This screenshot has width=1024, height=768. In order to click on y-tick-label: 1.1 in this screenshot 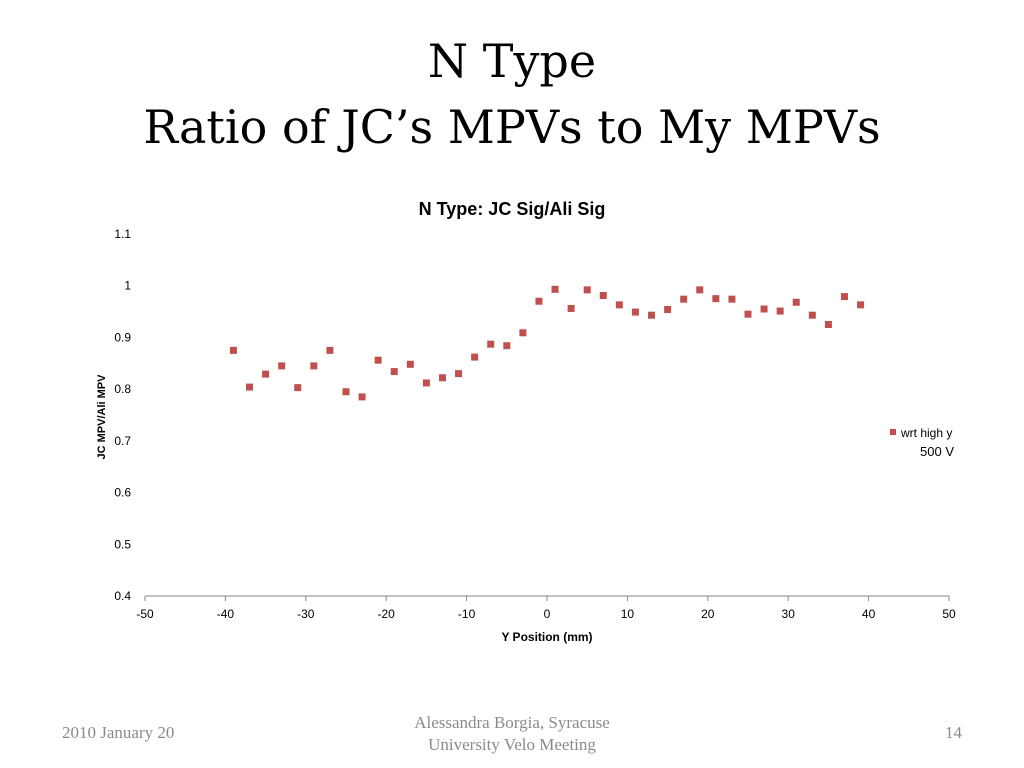, I will do `click(122, 234)`.